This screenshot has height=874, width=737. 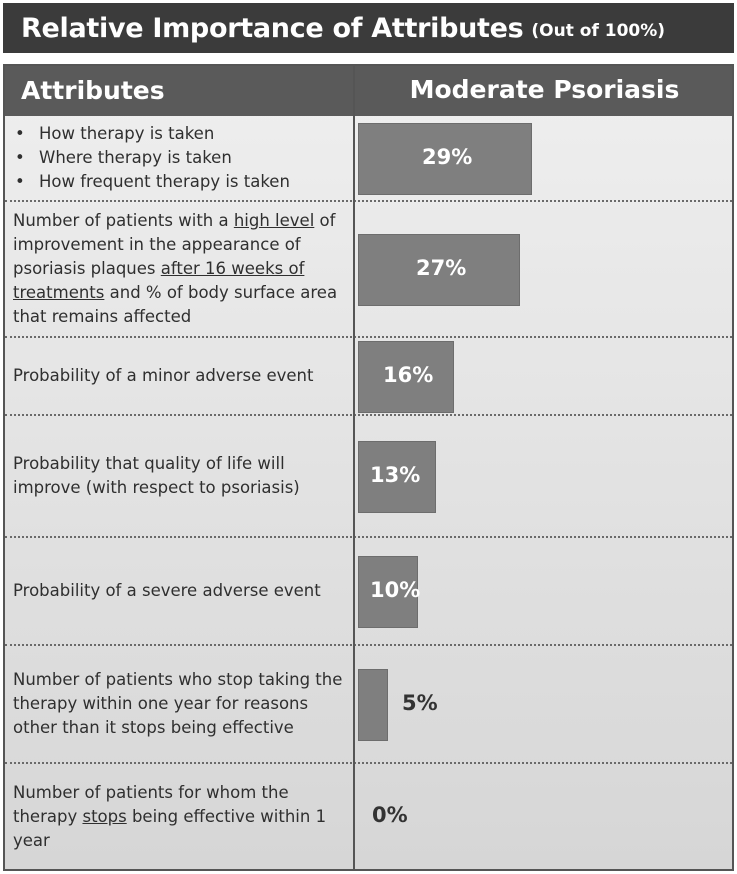 I want to click on bar-value-label: 16%, so click(x=408, y=375).